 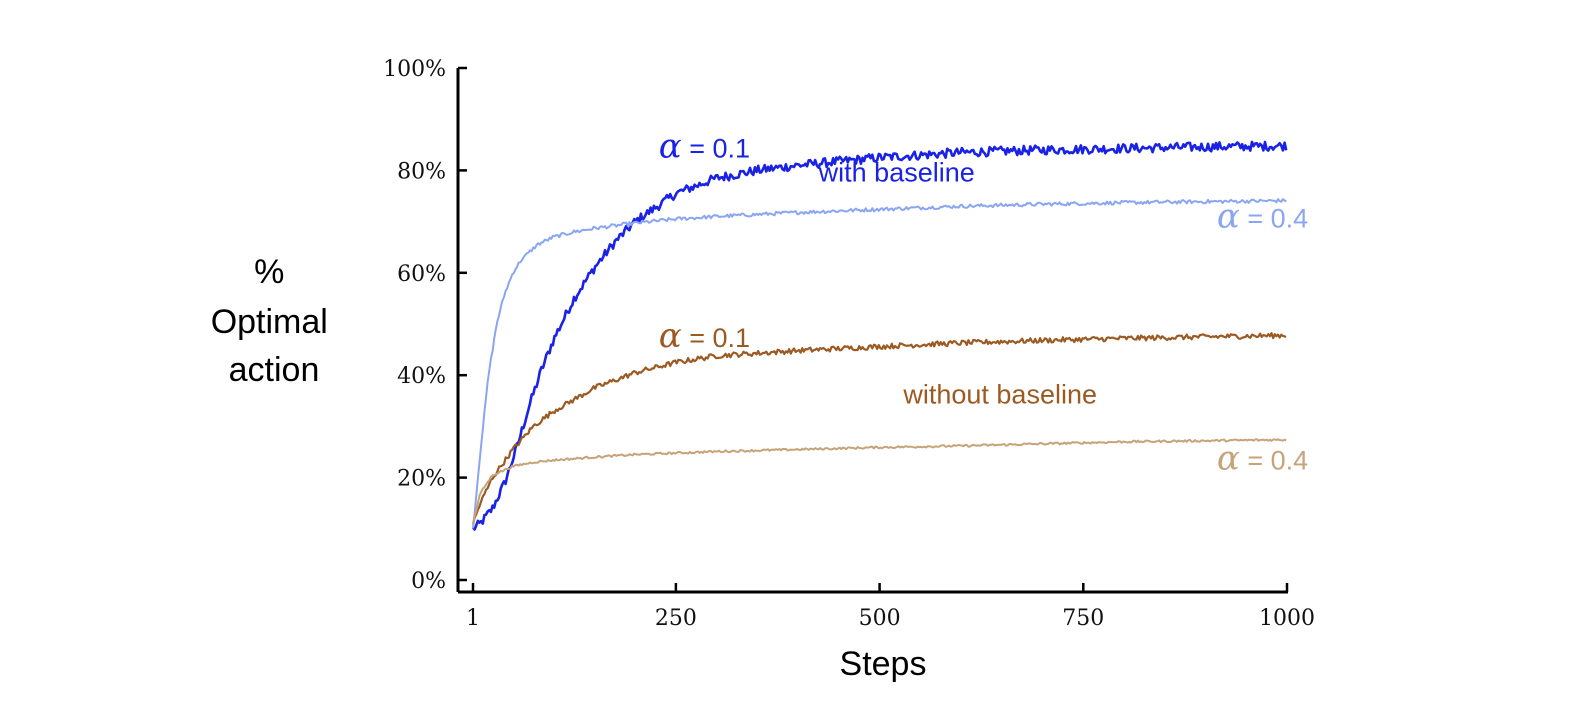 What do you see at coordinates (428, 581) in the screenshot?
I see `y-tick-label: 0%` at bounding box center [428, 581].